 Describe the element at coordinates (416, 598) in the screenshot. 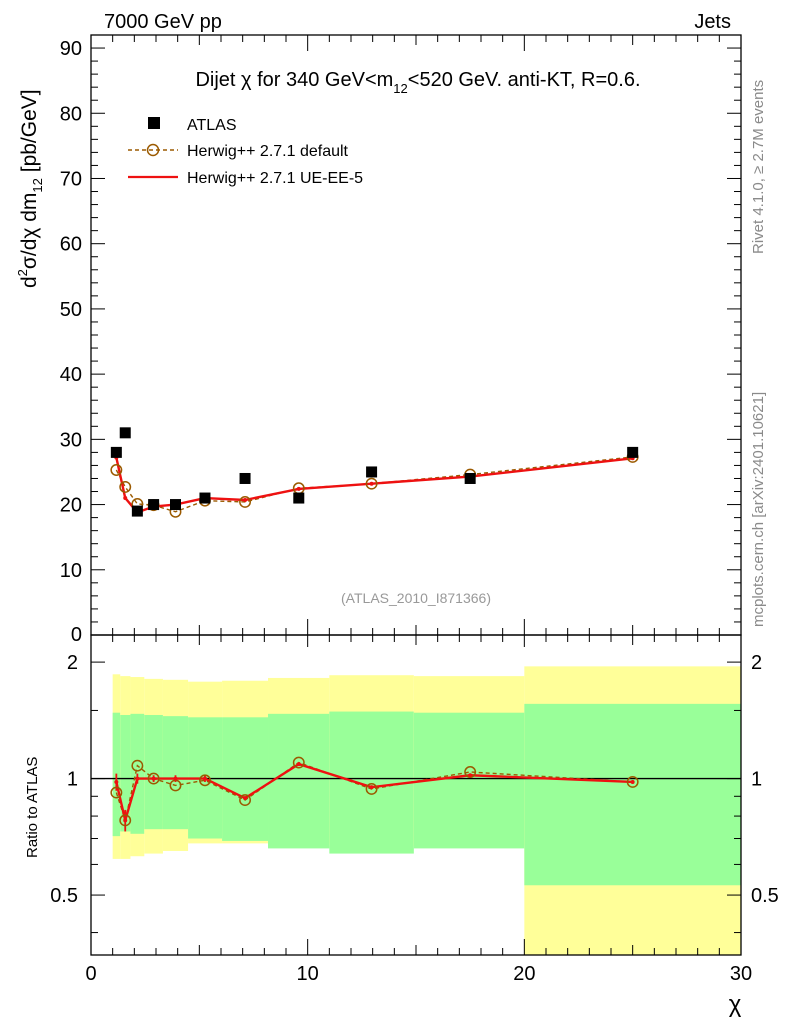

I see `analysis-watermark: (ATLAS_2010_I871366)` at that location.